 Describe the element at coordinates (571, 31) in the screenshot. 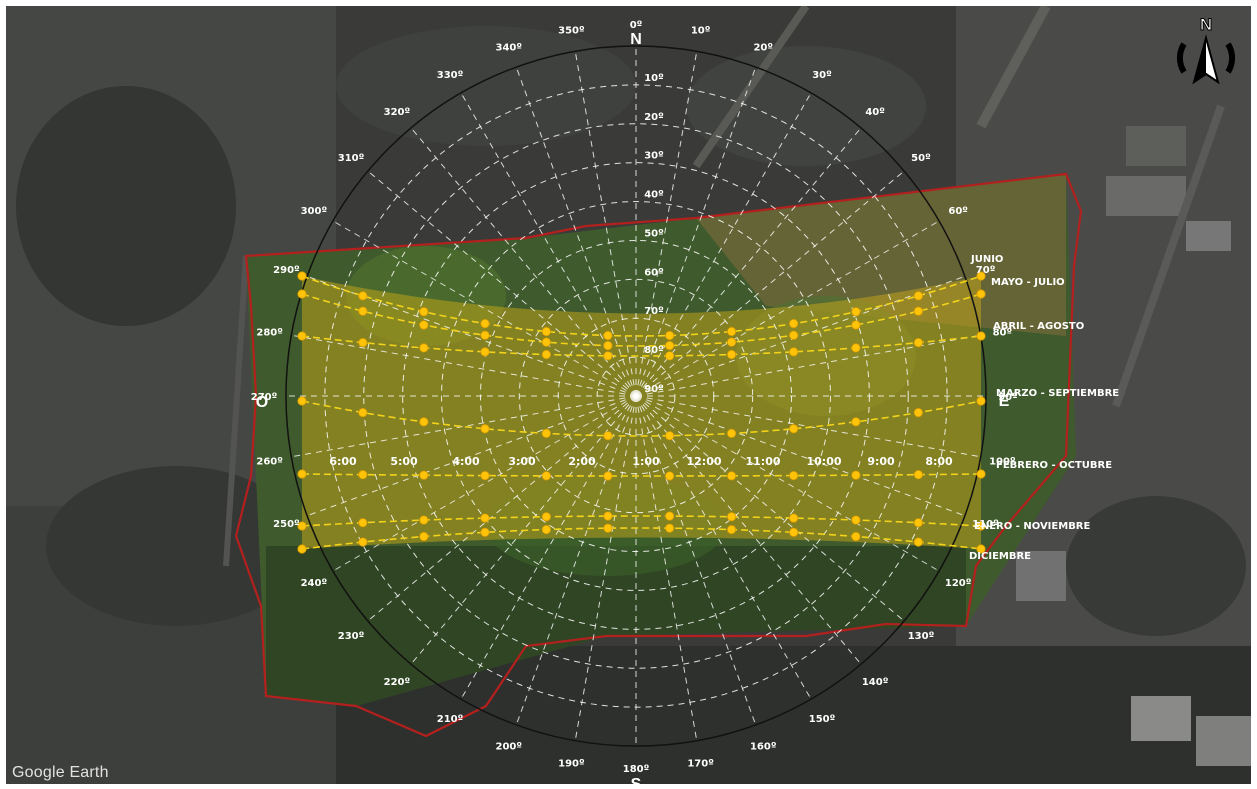

I see `azimuth-label: 350º` at that location.